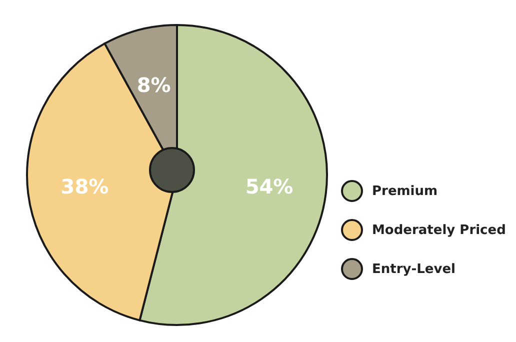 The image size is (516, 342). What do you see at coordinates (84, 186) in the screenshot?
I see `data-label: 38%` at bounding box center [84, 186].